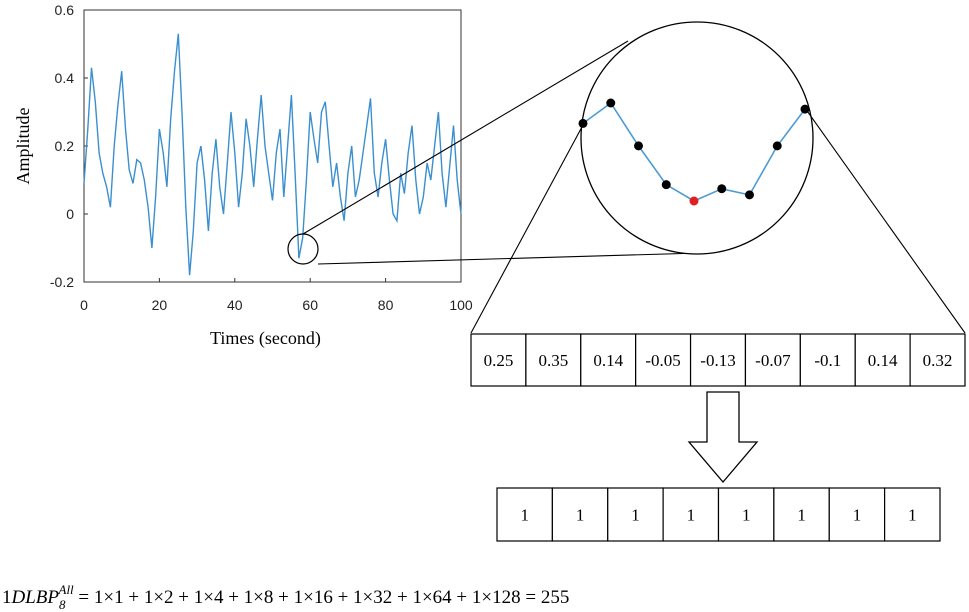  I want to click on connector-line-top, so click(465, 137).